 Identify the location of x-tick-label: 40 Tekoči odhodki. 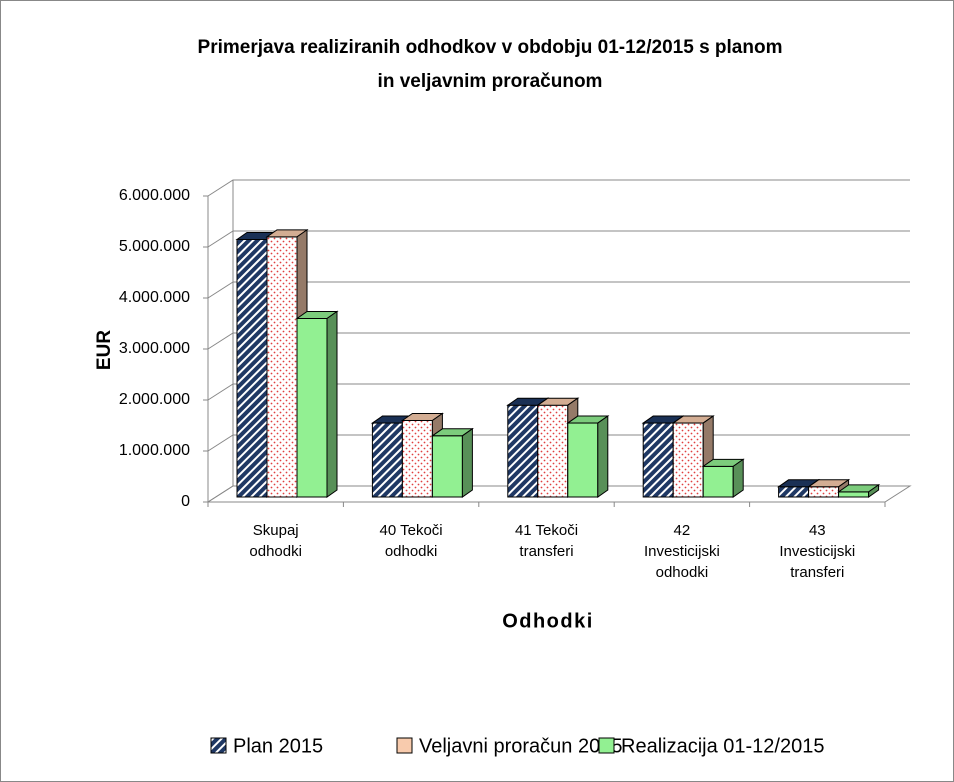
(411, 541).